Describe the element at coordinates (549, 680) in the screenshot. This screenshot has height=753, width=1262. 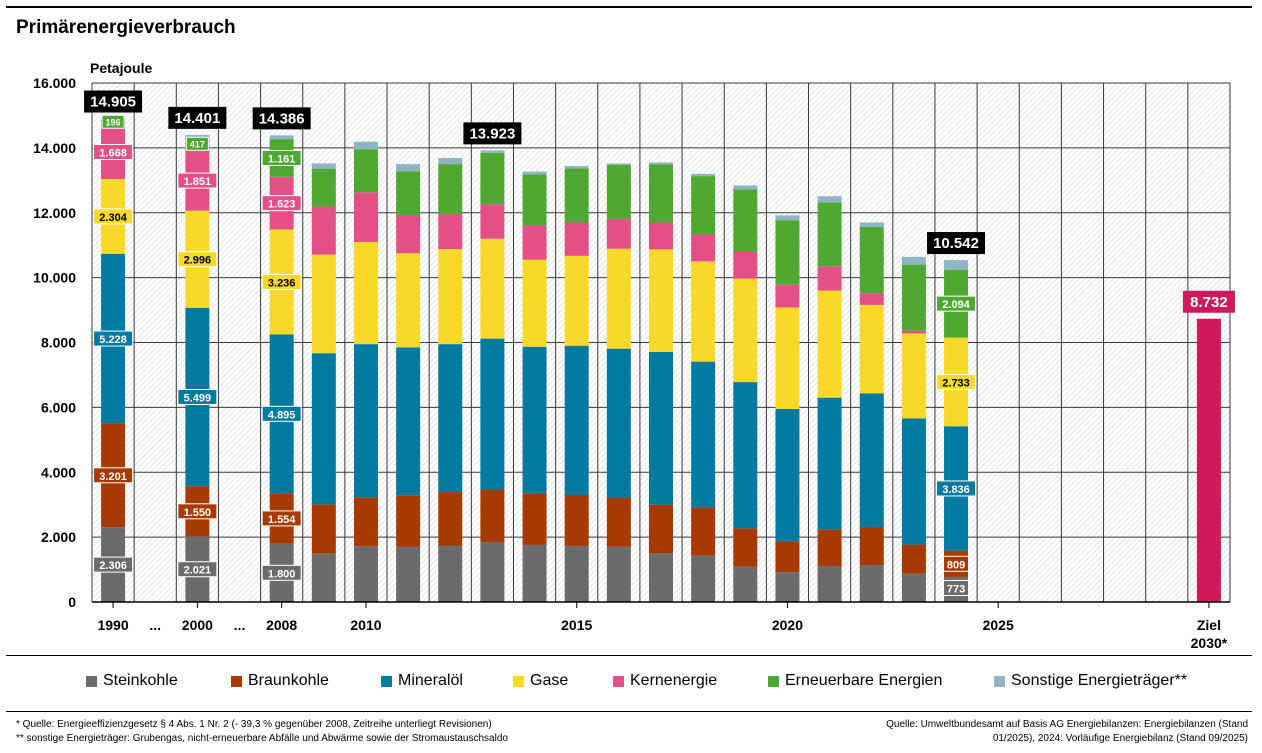
I see `legend-label: Gase` at that location.